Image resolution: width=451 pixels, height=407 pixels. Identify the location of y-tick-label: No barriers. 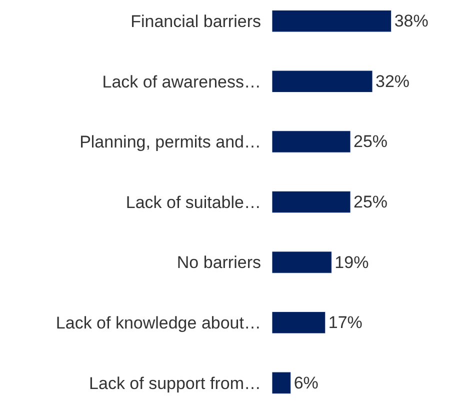
(218, 262).